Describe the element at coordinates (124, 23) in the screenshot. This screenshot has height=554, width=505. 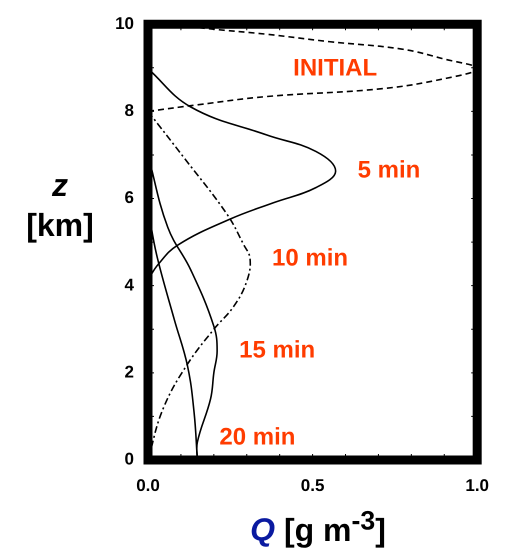
I see `y-tick-label: 10` at that location.